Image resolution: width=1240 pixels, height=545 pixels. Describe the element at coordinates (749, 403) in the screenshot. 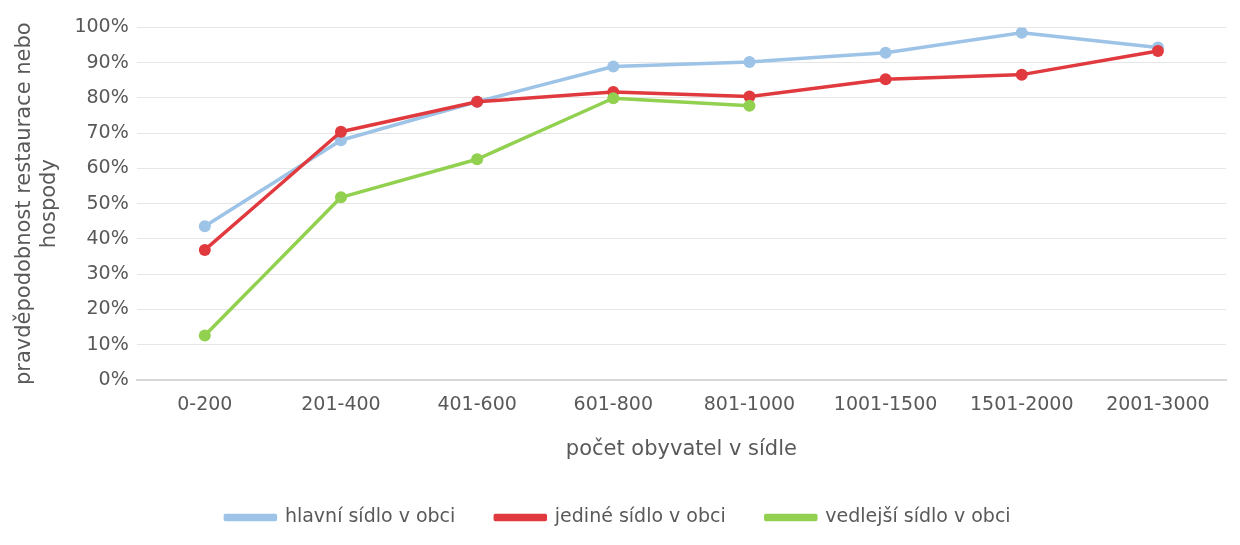

I see `x-tick-label: 801-1000` at that location.